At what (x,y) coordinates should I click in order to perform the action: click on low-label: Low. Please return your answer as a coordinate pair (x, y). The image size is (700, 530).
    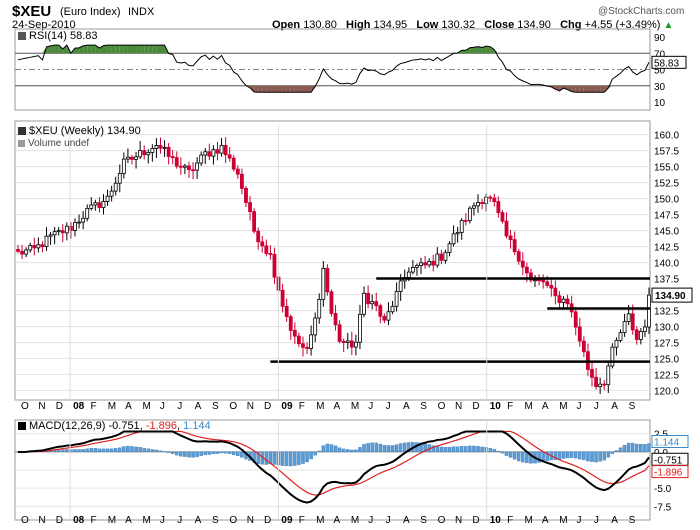
    Looking at the image, I should click on (427, 25).